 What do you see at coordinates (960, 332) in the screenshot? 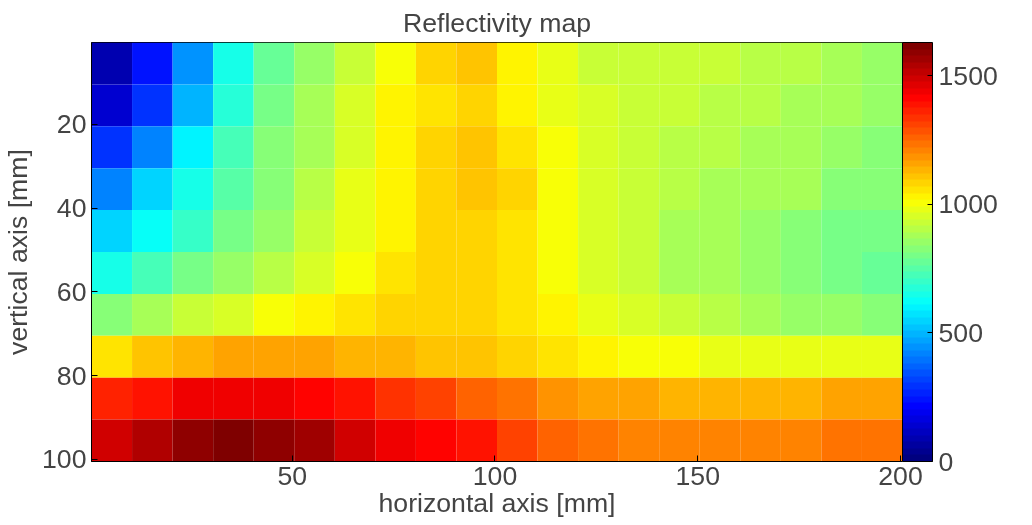
I see `color-bar-label: 500` at bounding box center [960, 332].